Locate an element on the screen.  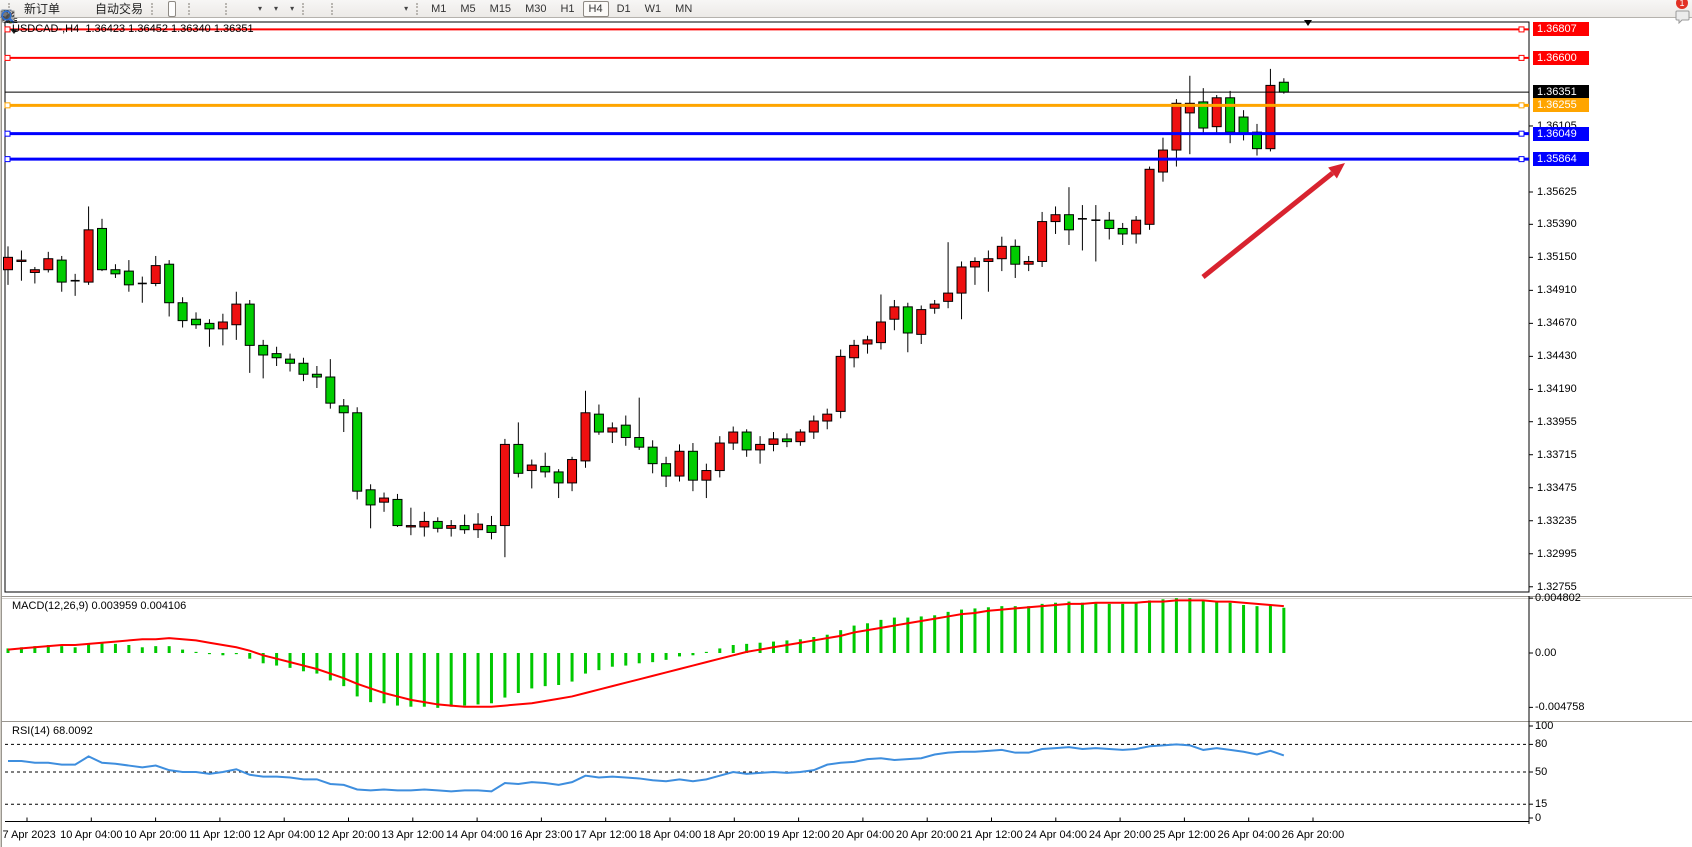
autotrade-button: 自动交易 is located at coordinates (74, 12).